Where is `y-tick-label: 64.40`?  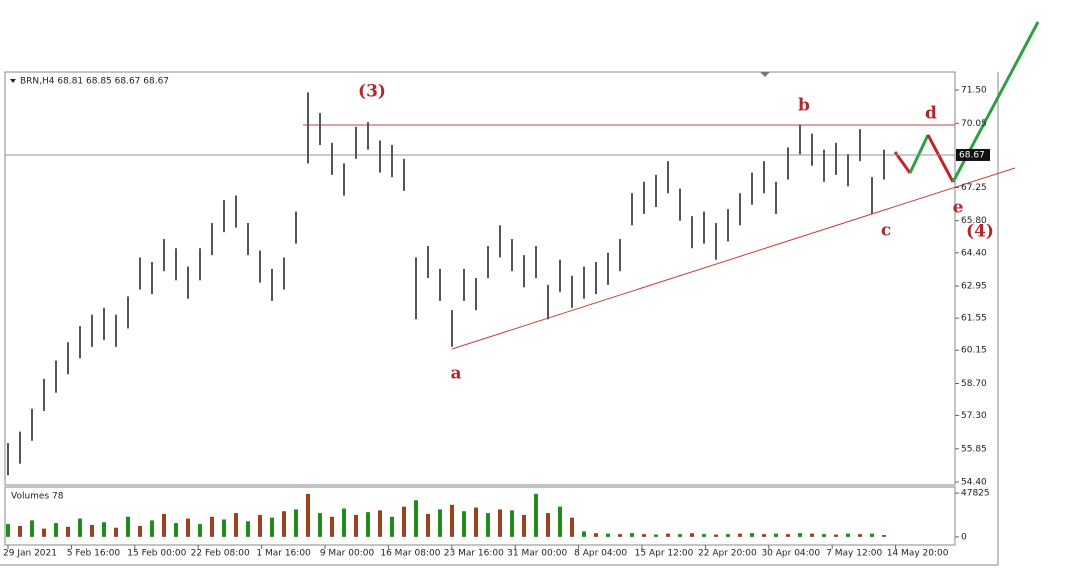 y-tick-label: 64.40 is located at coordinates (974, 253).